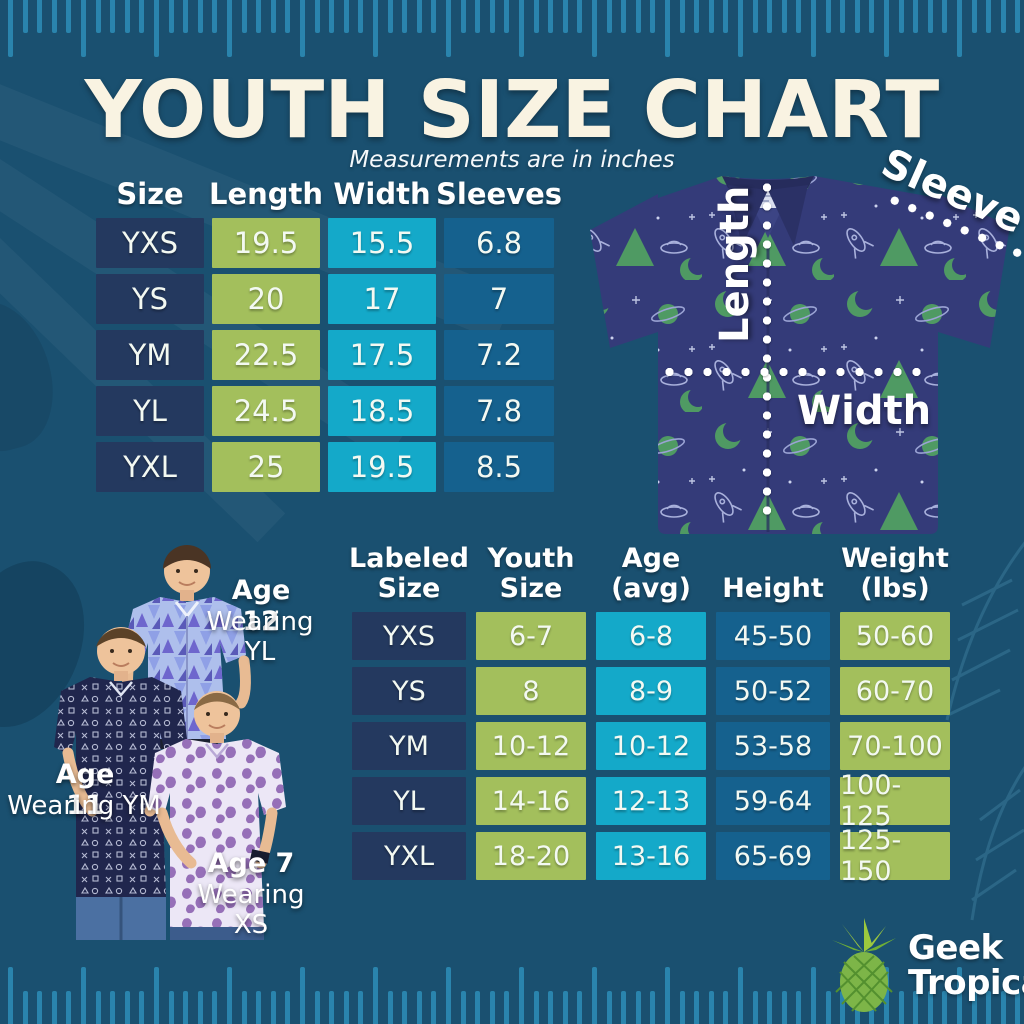 This screenshot has width=1024, height=1024. What do you see at coordinates (512, 160) in the screenshot?
I see `page-subtitle: Measurements are in inches` at bounding box center [512, 160].